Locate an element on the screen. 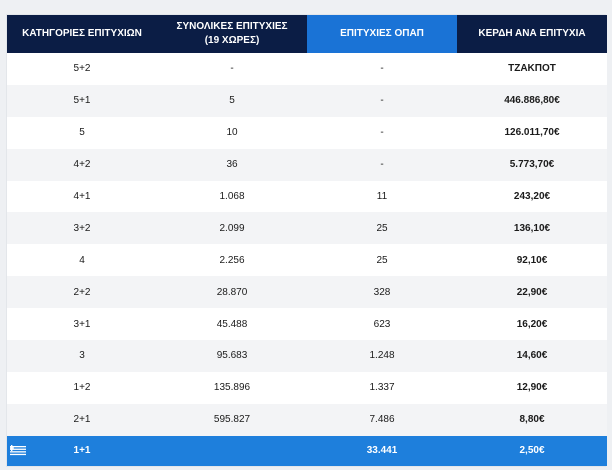  table-row: 3+1 45.488 623 16,20€ is located at coordinates (307, 324).